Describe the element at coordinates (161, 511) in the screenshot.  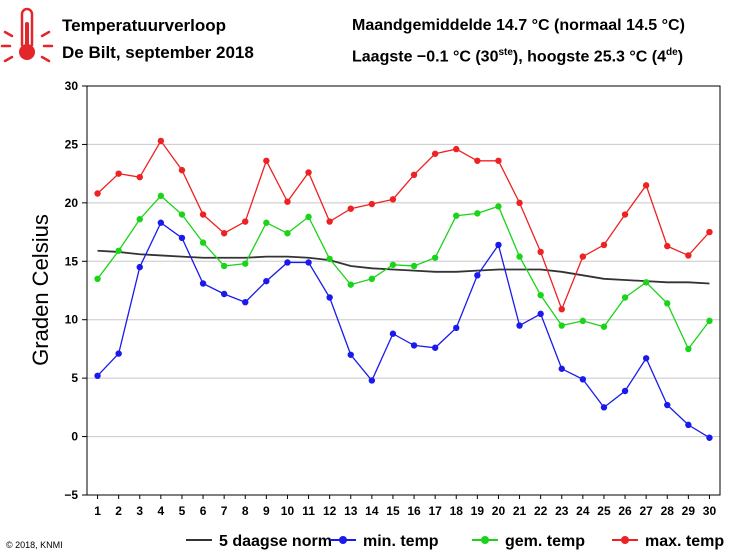
I see `x-tick-label: 4` at that location.